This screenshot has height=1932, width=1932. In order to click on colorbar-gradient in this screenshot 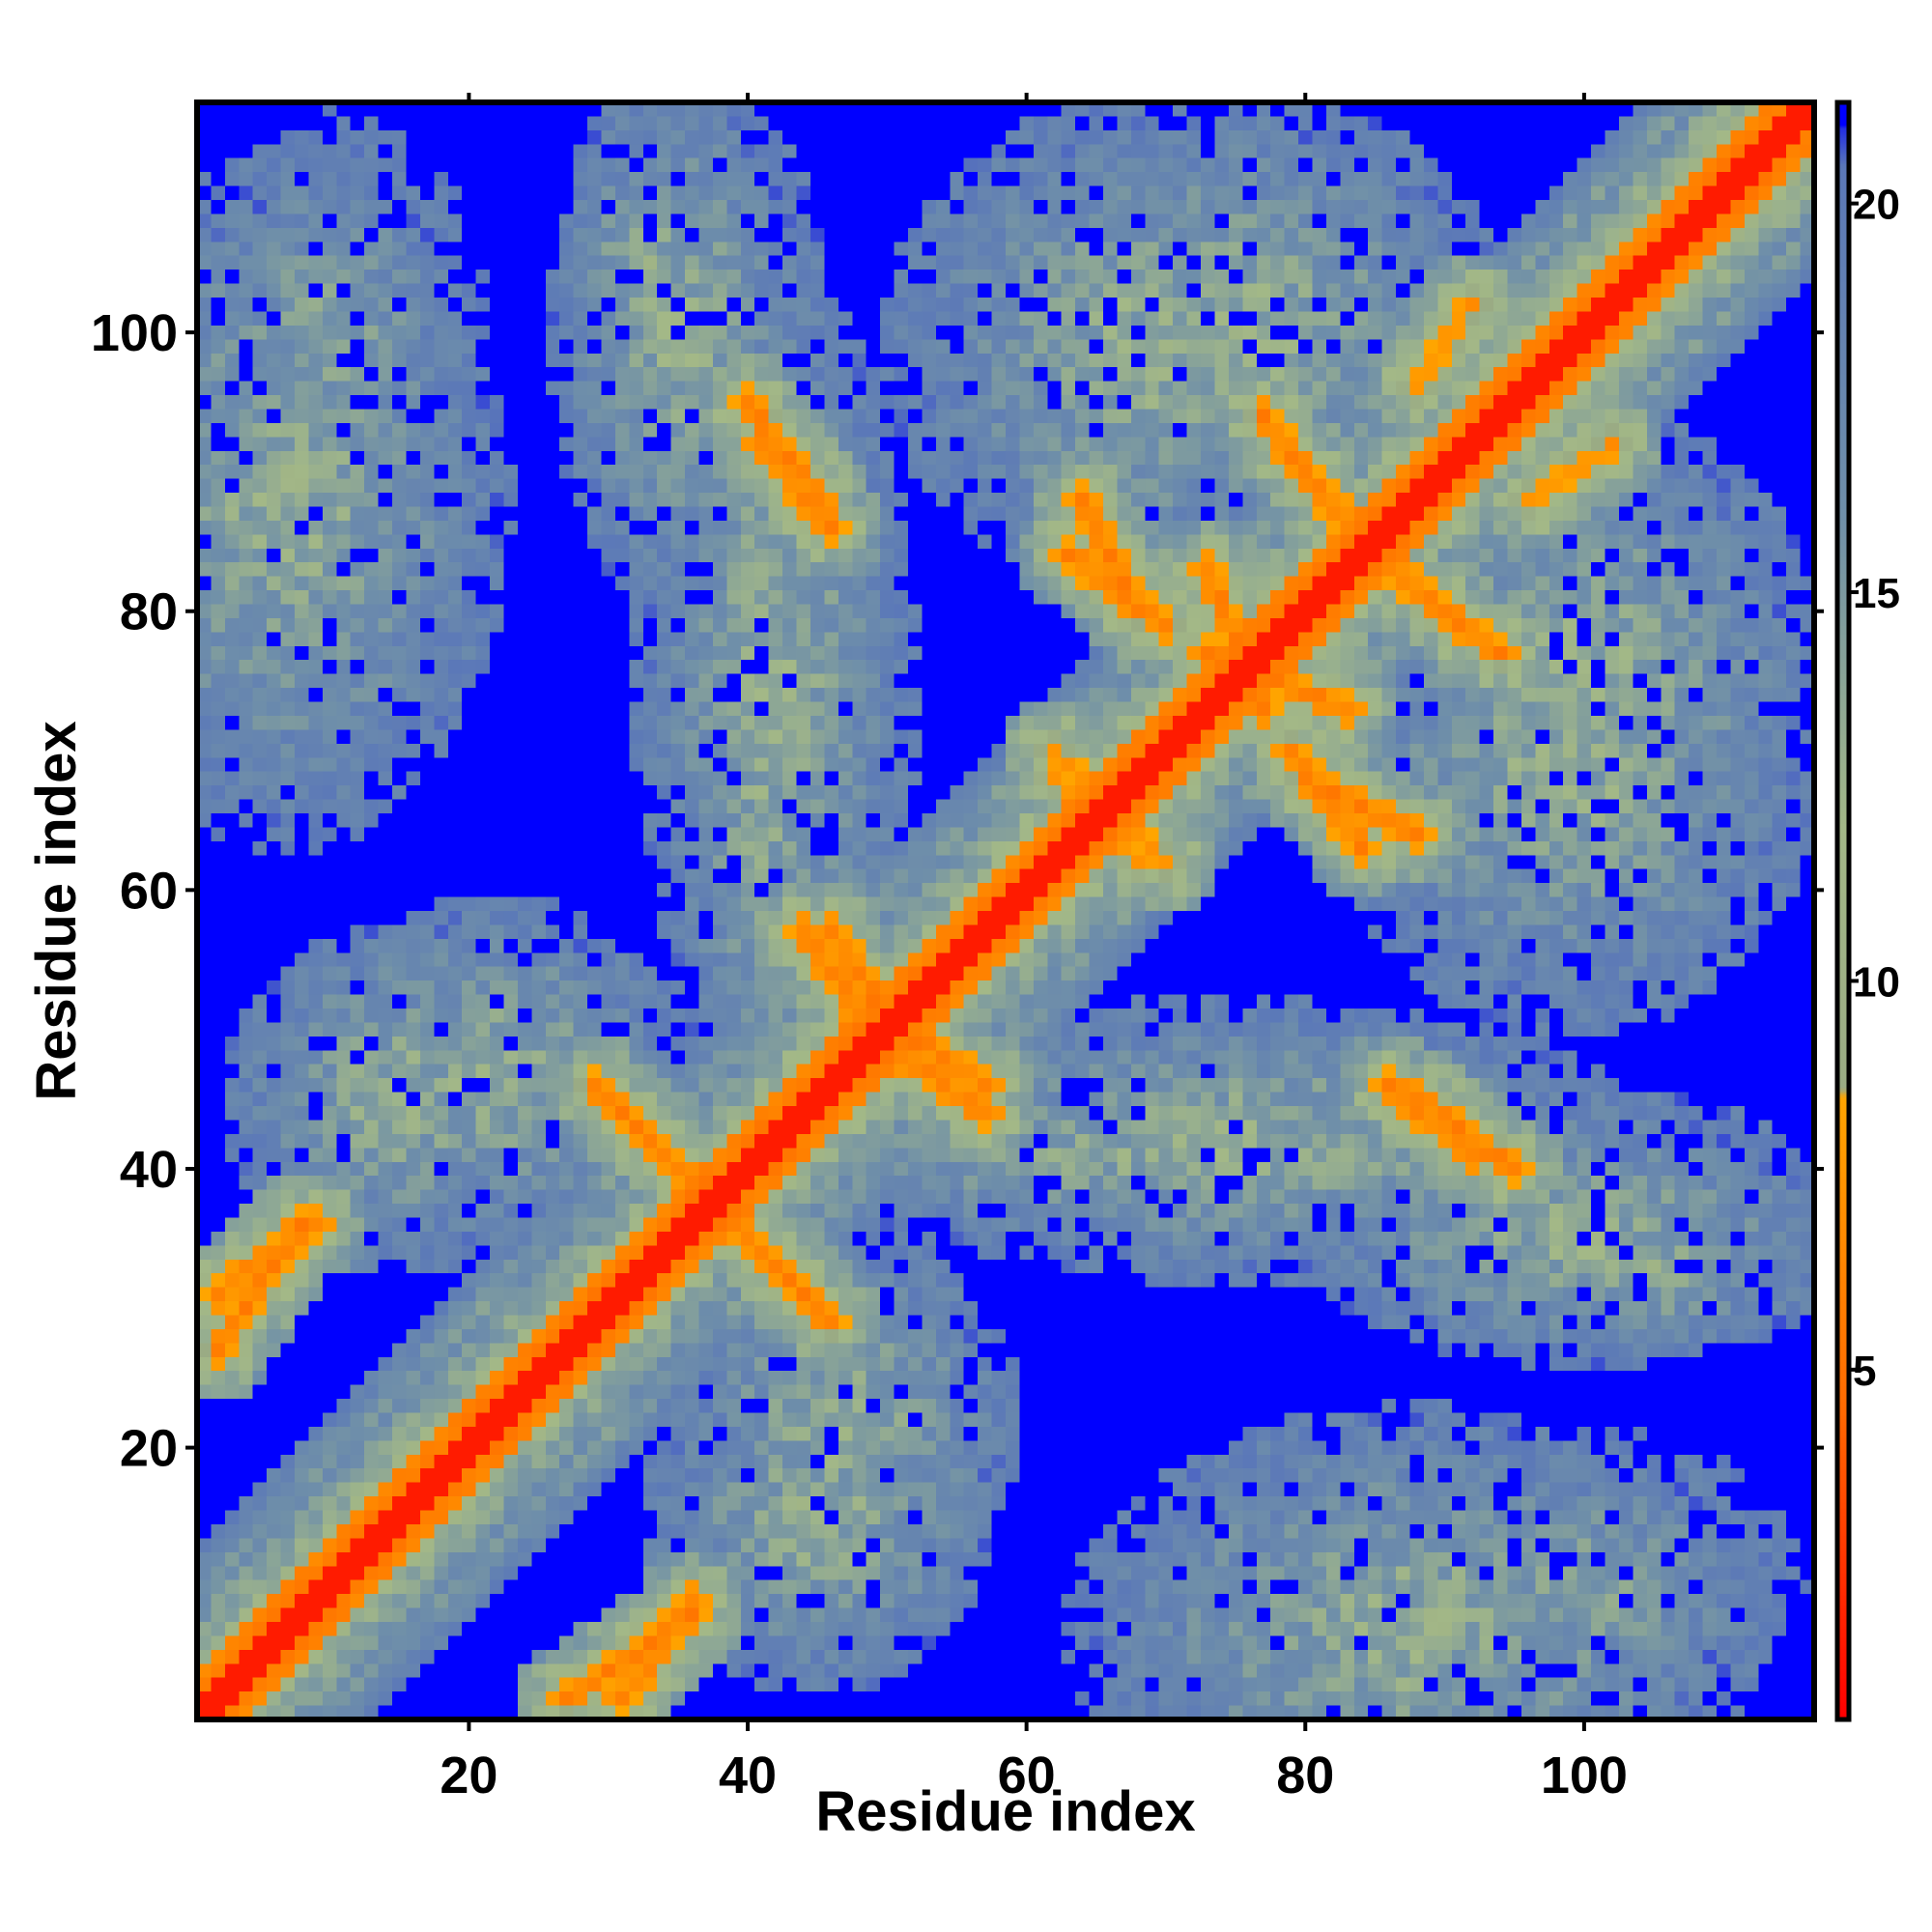, I will do `click(1843, 910)`.